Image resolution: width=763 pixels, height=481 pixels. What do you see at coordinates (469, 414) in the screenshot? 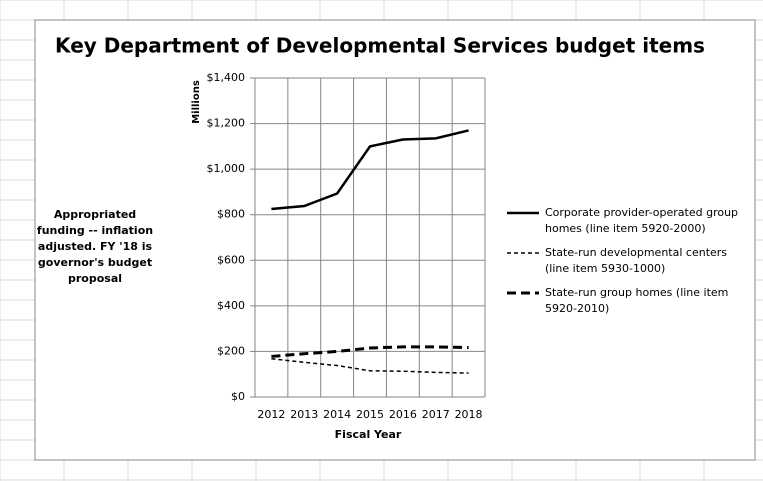
I see `x-tick-label: 2018` at bounding box center [469, 414].